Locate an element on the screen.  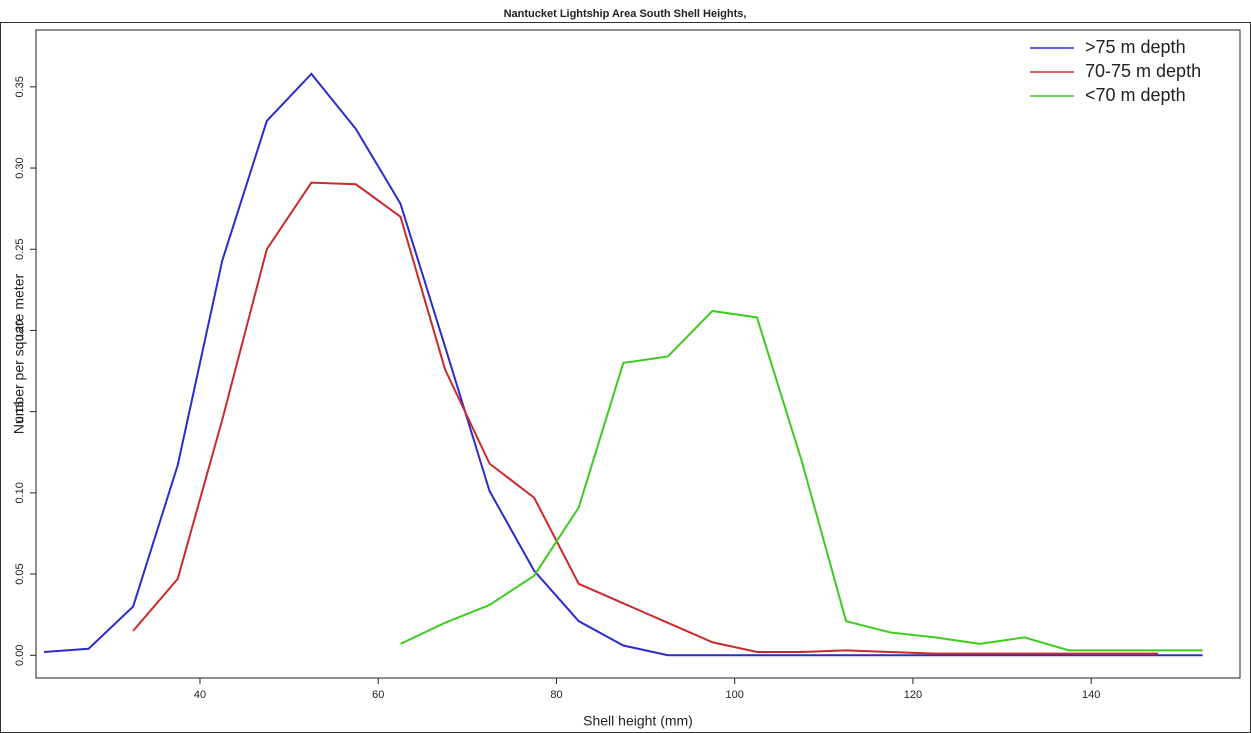
x-tick-label: 60 is located at coordinates (378, 695).